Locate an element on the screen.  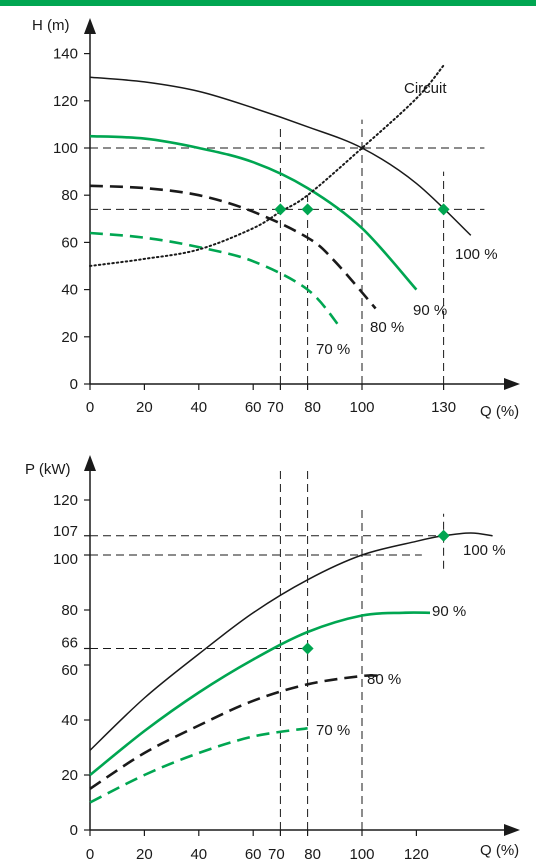
y-tick-label: 107 is located at coordinates (65, 531).